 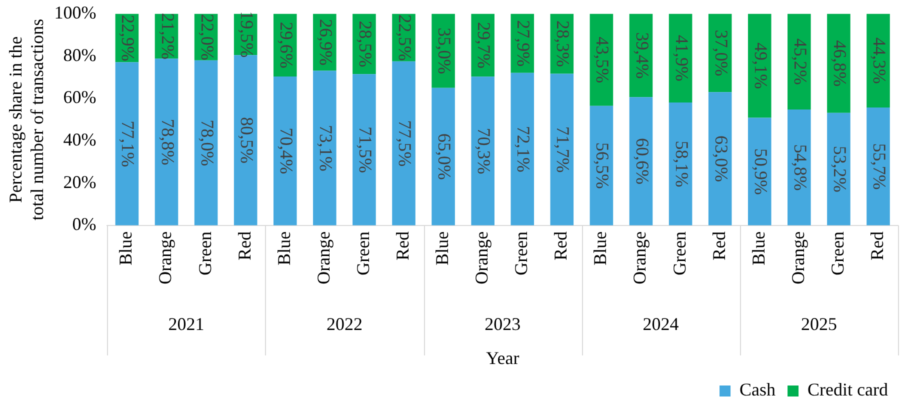 I want to click on text: 2023, so click(x=502, y=324).